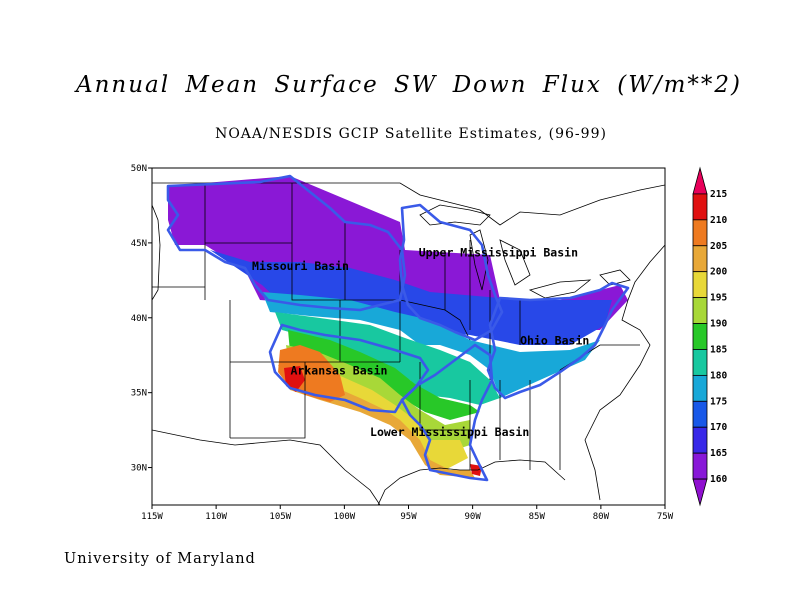 Image resolution: width=792 pixels, height=612 pixels. Describe the element at coordinates (700, 492) in the screenshot. I see `colorbar-arrow-bottom` at that location.